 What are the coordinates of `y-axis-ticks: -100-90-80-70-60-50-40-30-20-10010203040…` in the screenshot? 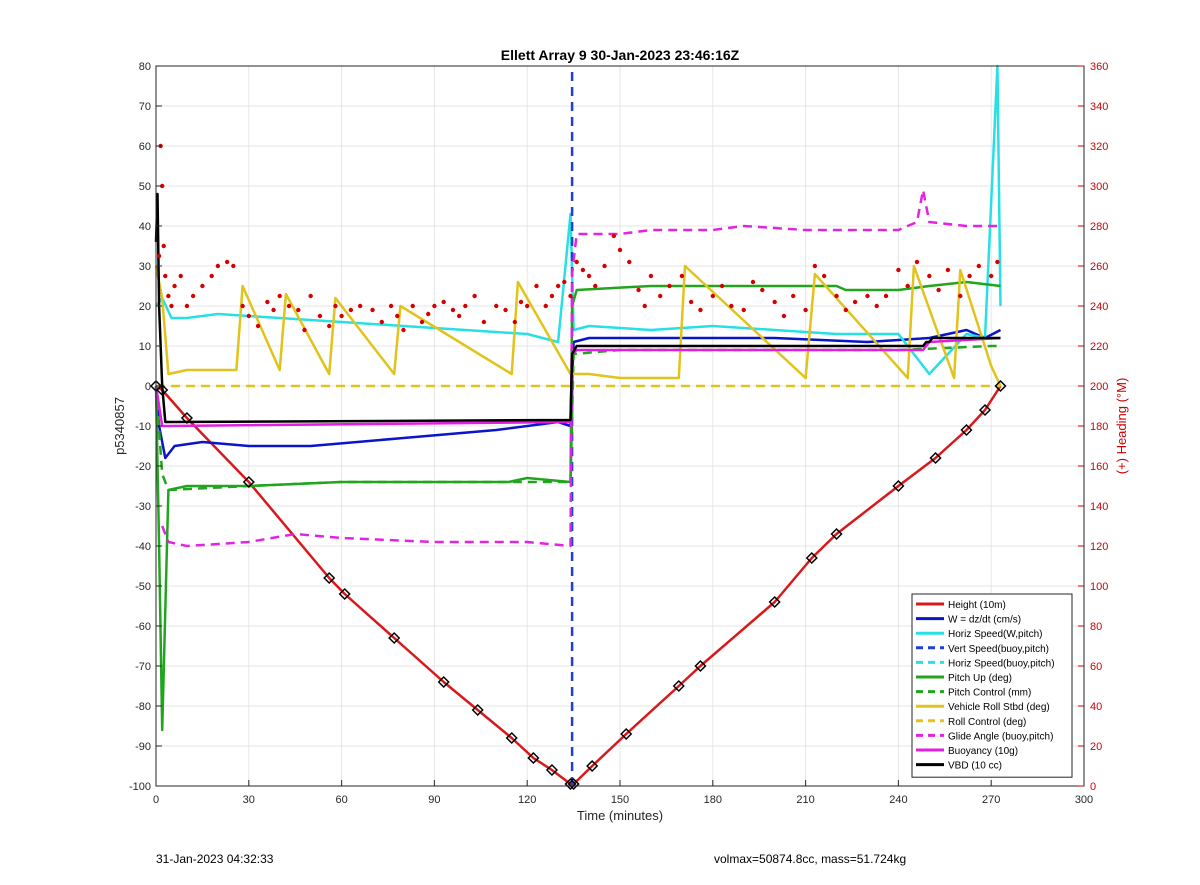 It's located at (145, 427).